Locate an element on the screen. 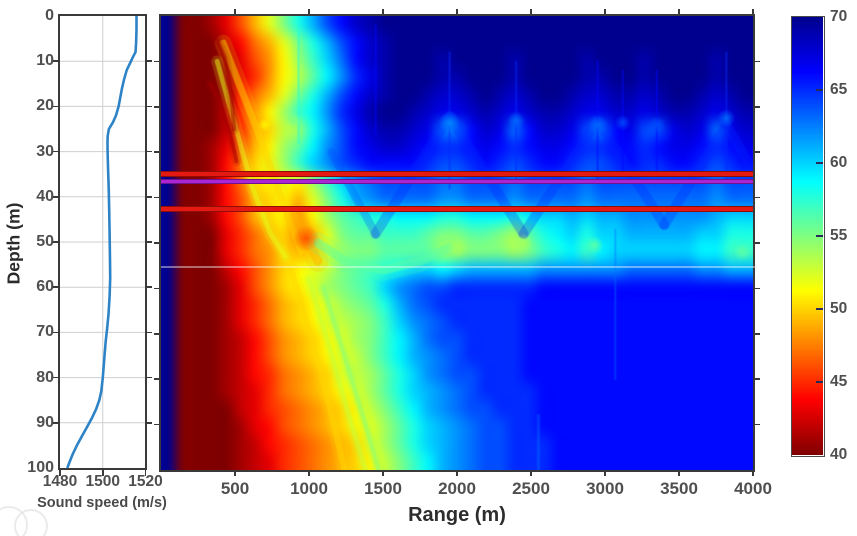  colorbar-tick-label: 65 is located at coordinates (839, 89).